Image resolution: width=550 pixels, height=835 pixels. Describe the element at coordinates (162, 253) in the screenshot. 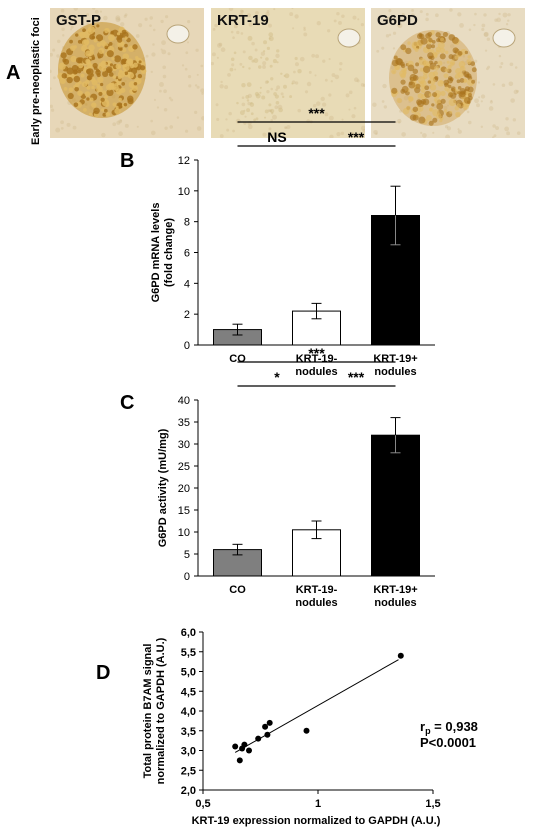

I see `chart-b-y-label: G6PD mRNA levels(fold change)` at that location.